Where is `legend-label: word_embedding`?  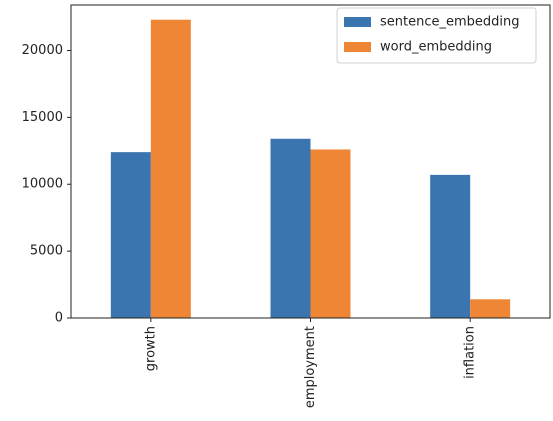
legend-label: word_embedding is located at coordinates (436, 47).